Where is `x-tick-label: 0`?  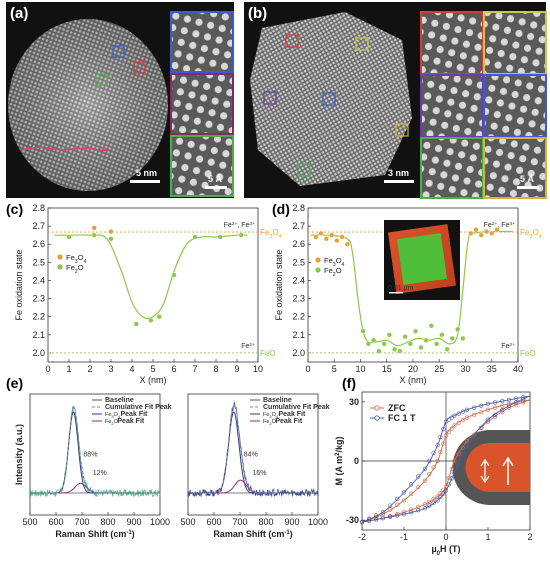 x-tick-label: 0 is located at coordinates (445, 537).